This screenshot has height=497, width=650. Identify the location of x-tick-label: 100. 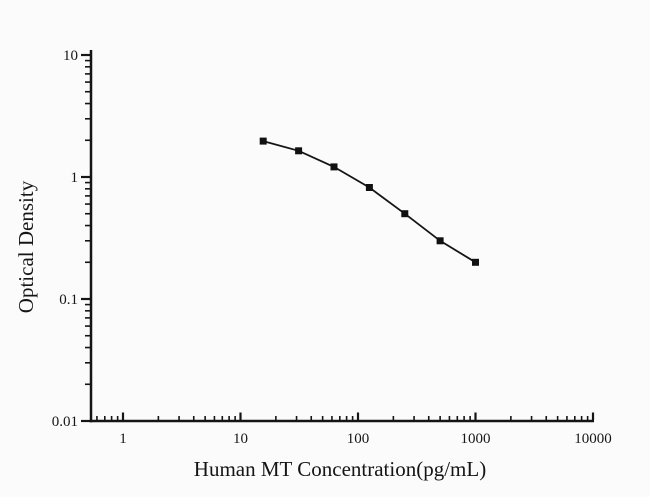
(358, 439).